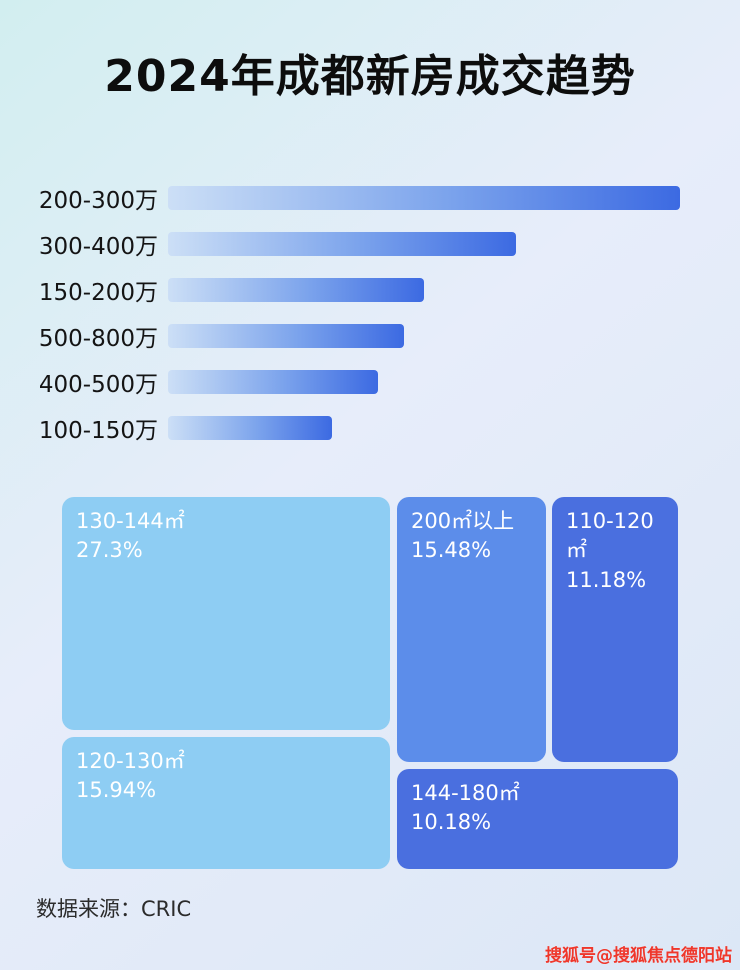 The height and width of the screenshot is (970, 740). I want to click on treemap-block-130-144: 130-144㎡ 27.3%, so click(226, 613).